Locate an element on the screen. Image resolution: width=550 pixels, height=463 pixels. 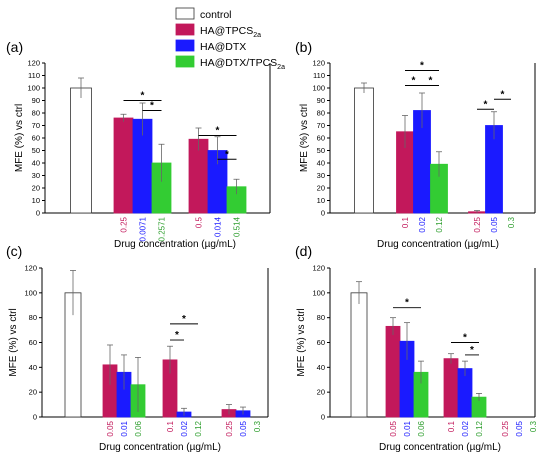
legend-label: HA@DTX/TPCS2a is located at coordinates (242, 64).